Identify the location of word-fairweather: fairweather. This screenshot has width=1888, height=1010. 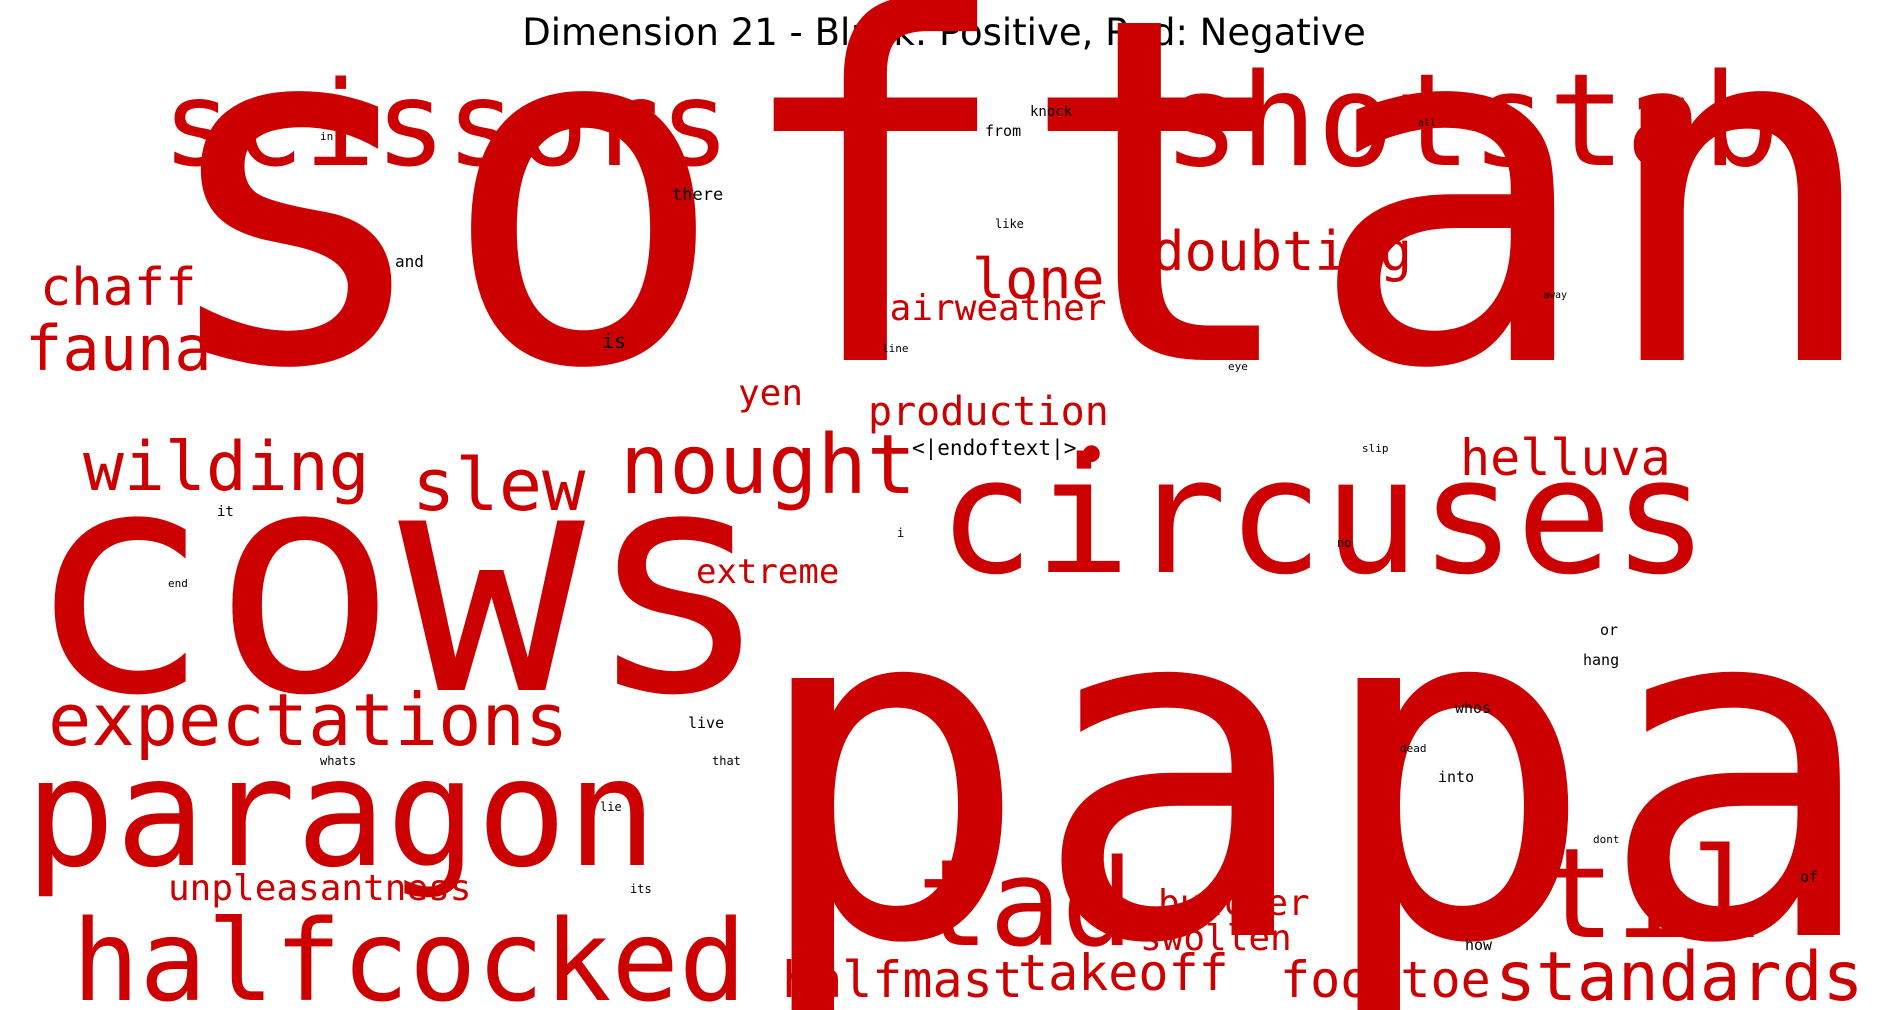
(987, 308).